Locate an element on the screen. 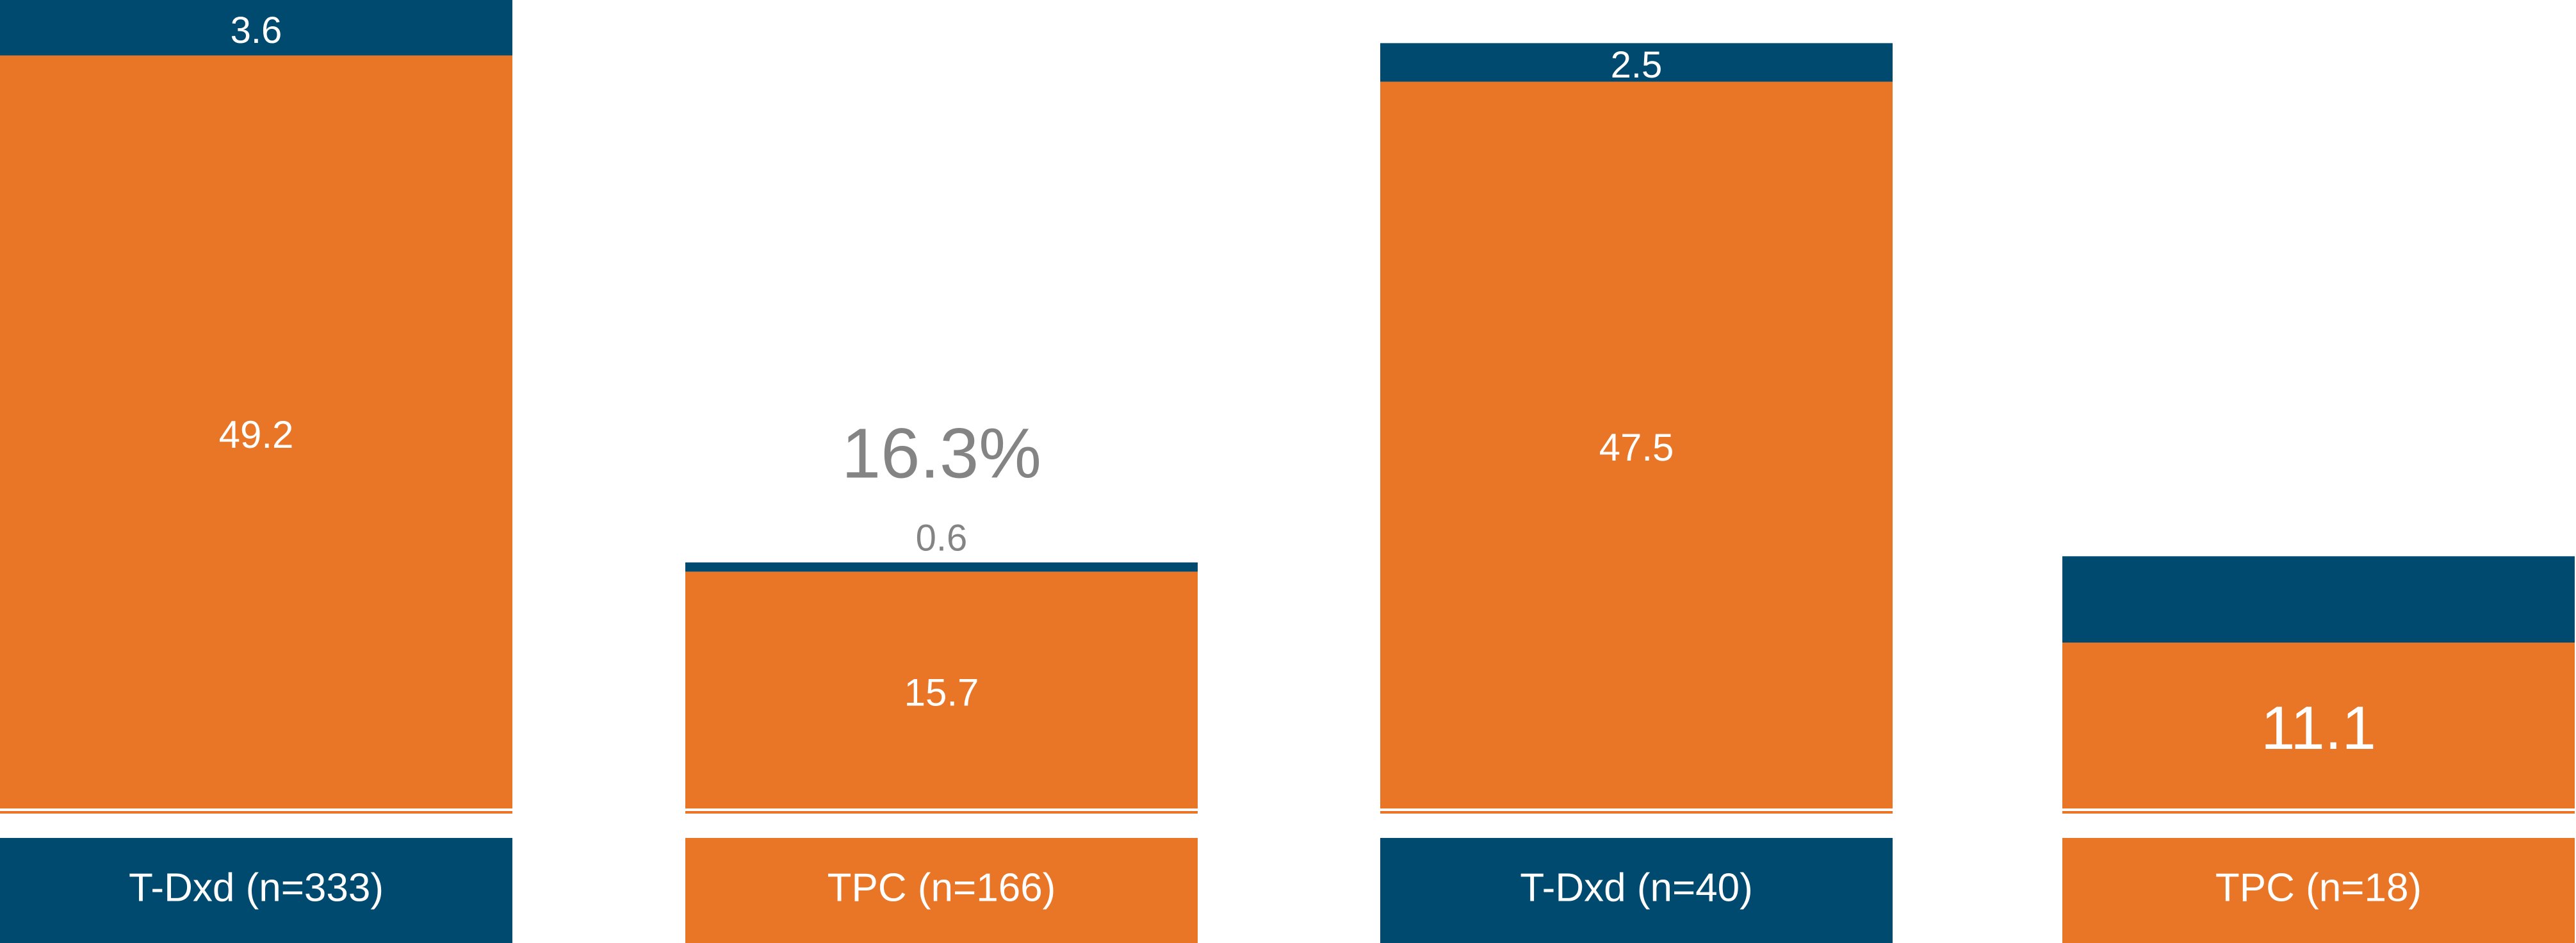 The height and width of the screenshot is (943, 2576). segment-label-1-2: 3.6 is located at coordinates (256, 30).